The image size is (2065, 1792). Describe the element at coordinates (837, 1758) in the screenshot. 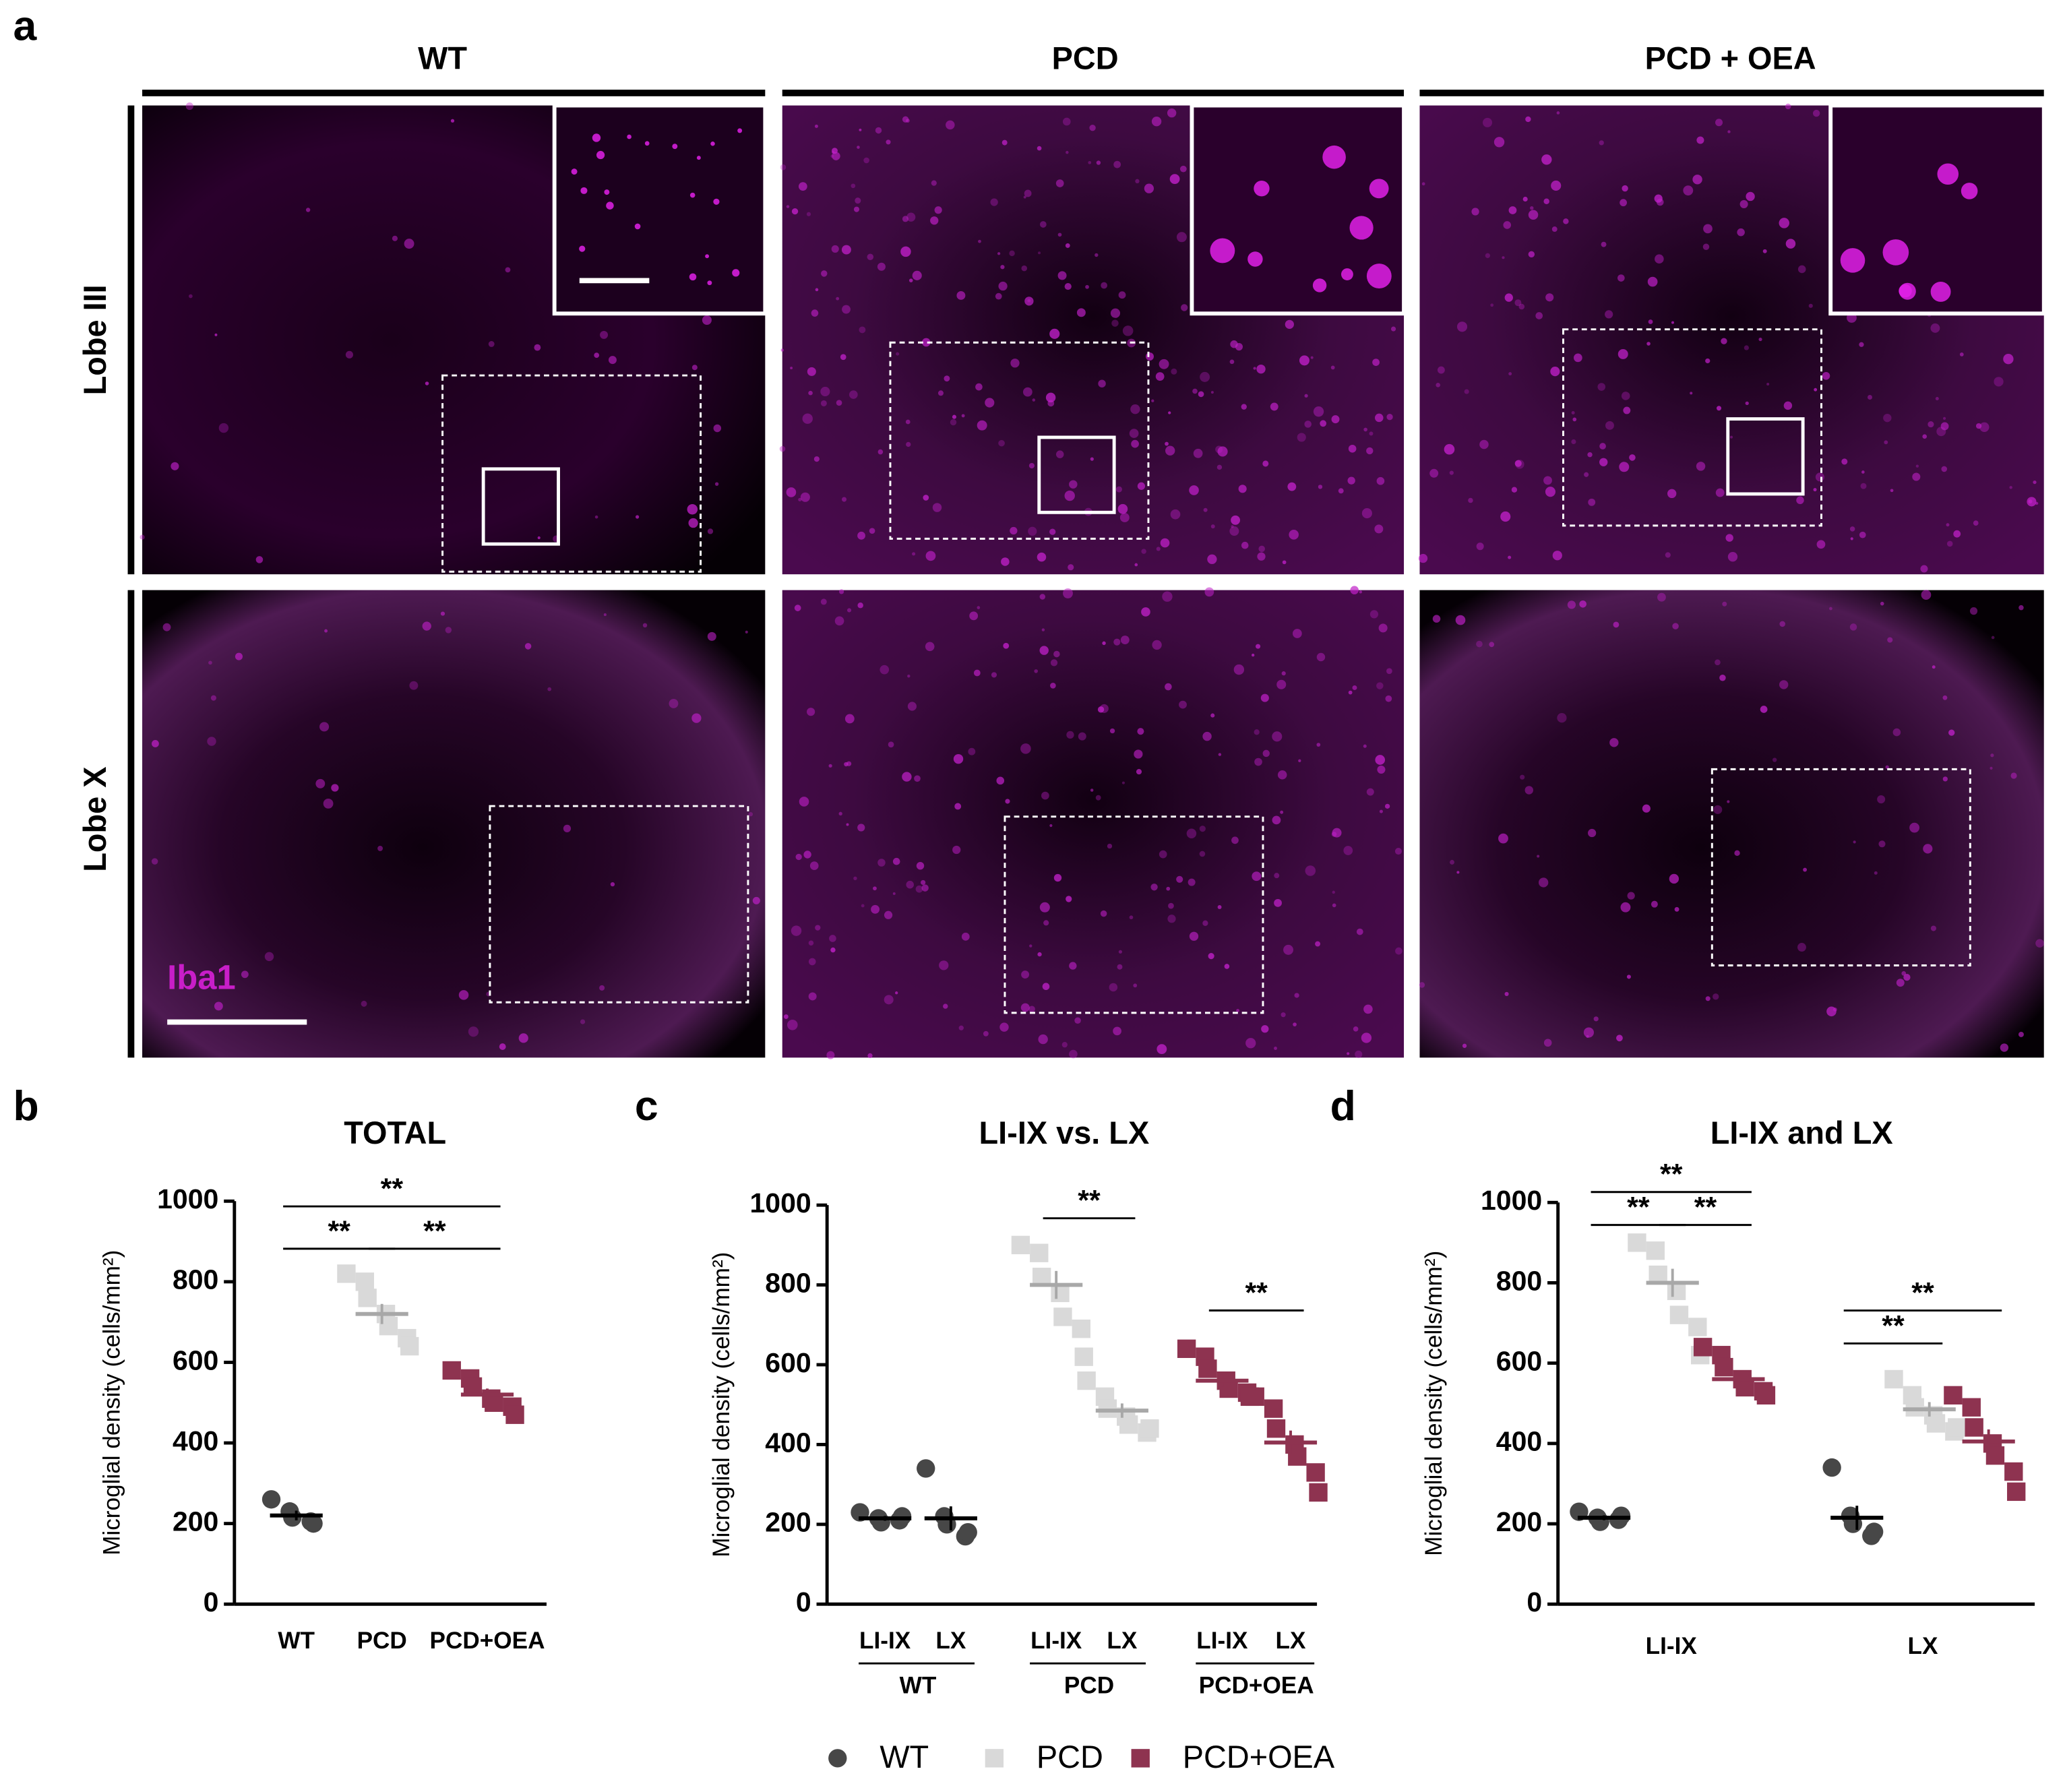

I see `legend-marker` at that location.